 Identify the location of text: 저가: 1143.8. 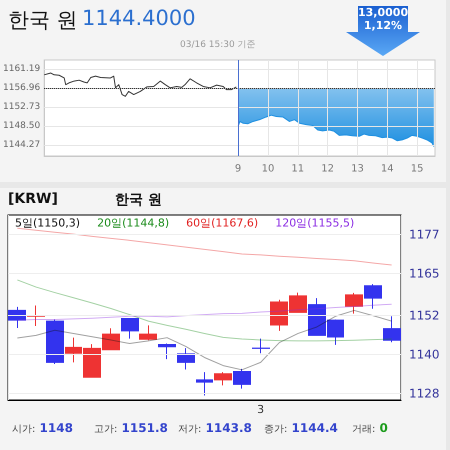
(215, 428).